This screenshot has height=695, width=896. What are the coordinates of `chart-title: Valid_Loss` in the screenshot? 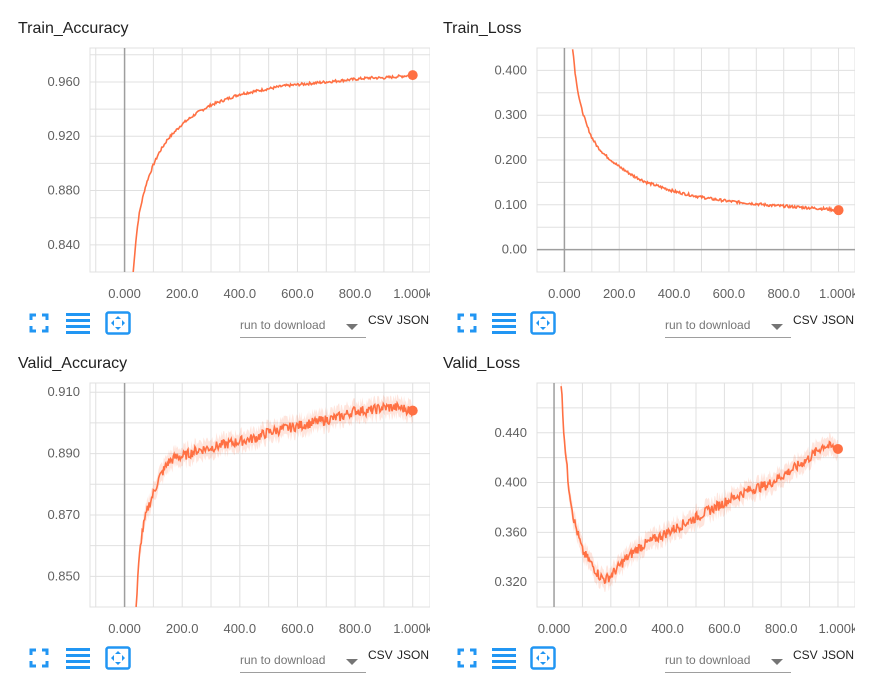 It's located at (482, 363).